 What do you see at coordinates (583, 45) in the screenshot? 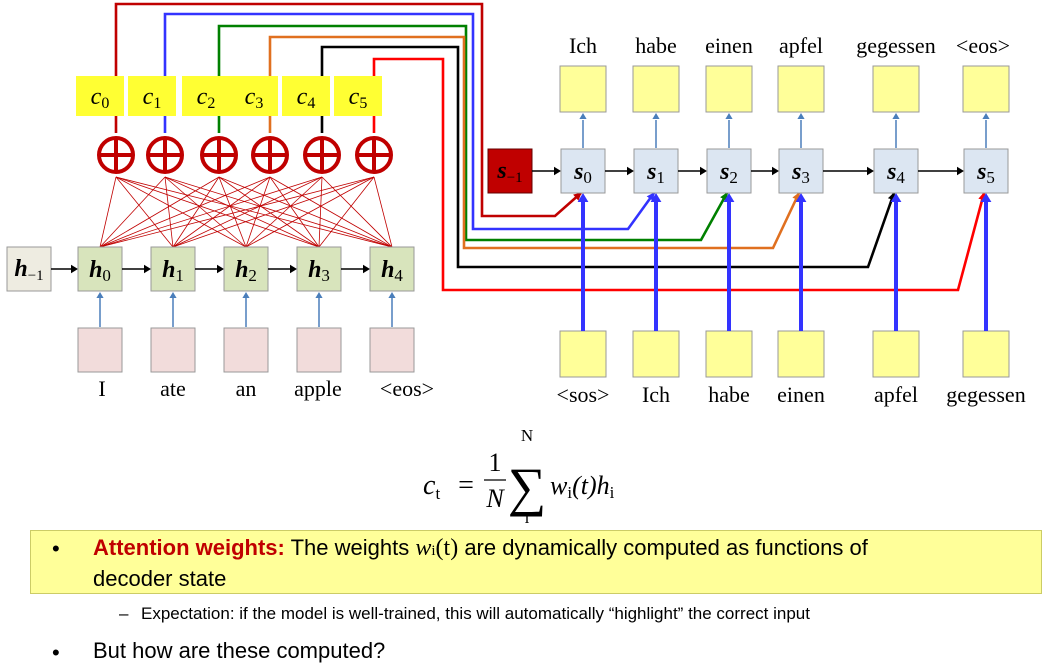
I see `decoder-output-word-0: Ich` at bounding box center [583, 45].